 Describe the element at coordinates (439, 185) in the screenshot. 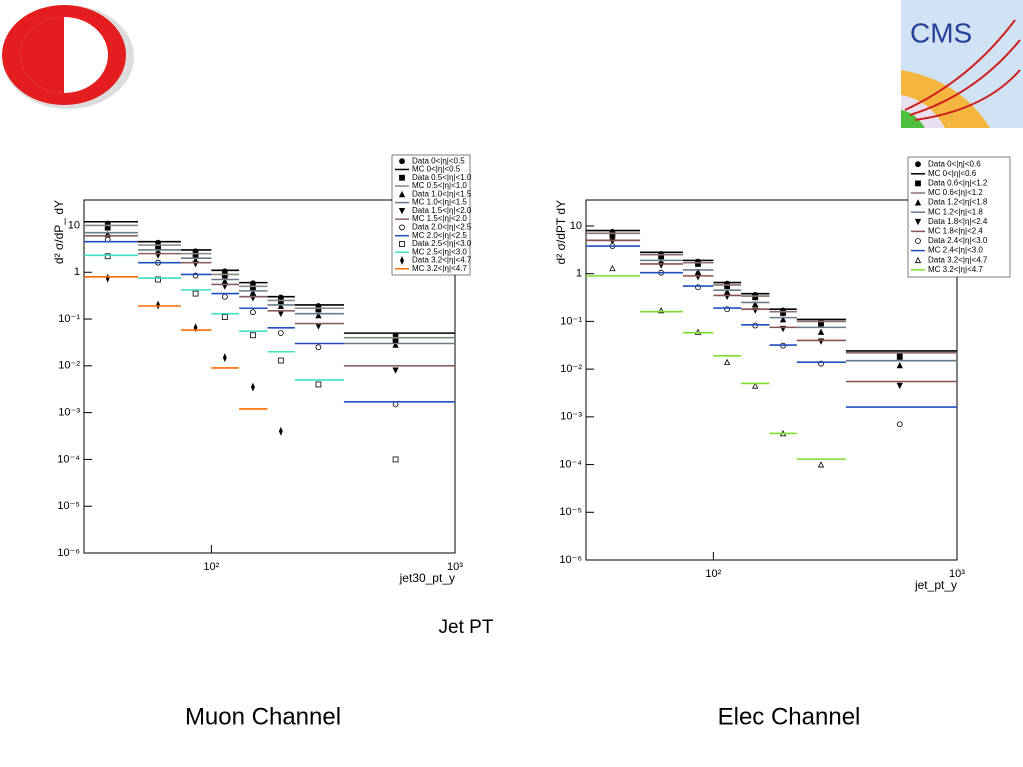

I see `legend-label: MC 0.5<|η|<1.0` at that location.